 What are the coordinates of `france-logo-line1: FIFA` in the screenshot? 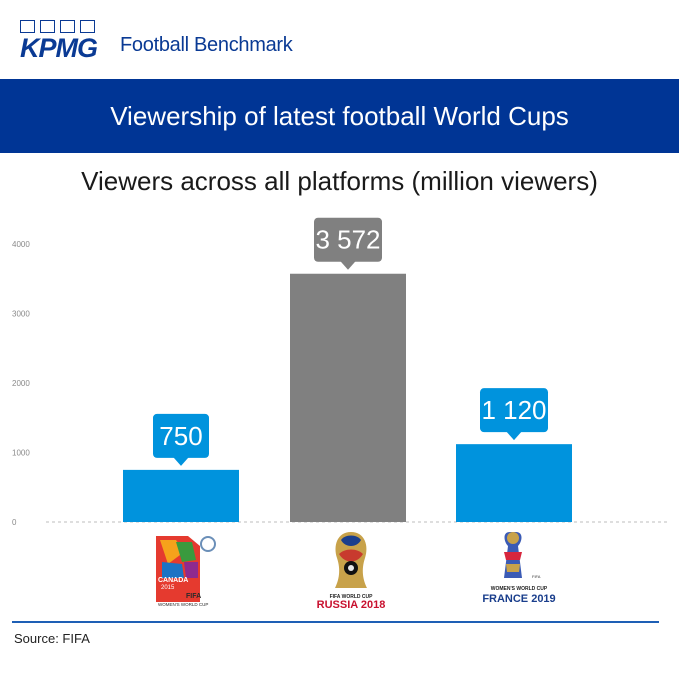 It's located at (536, 576).